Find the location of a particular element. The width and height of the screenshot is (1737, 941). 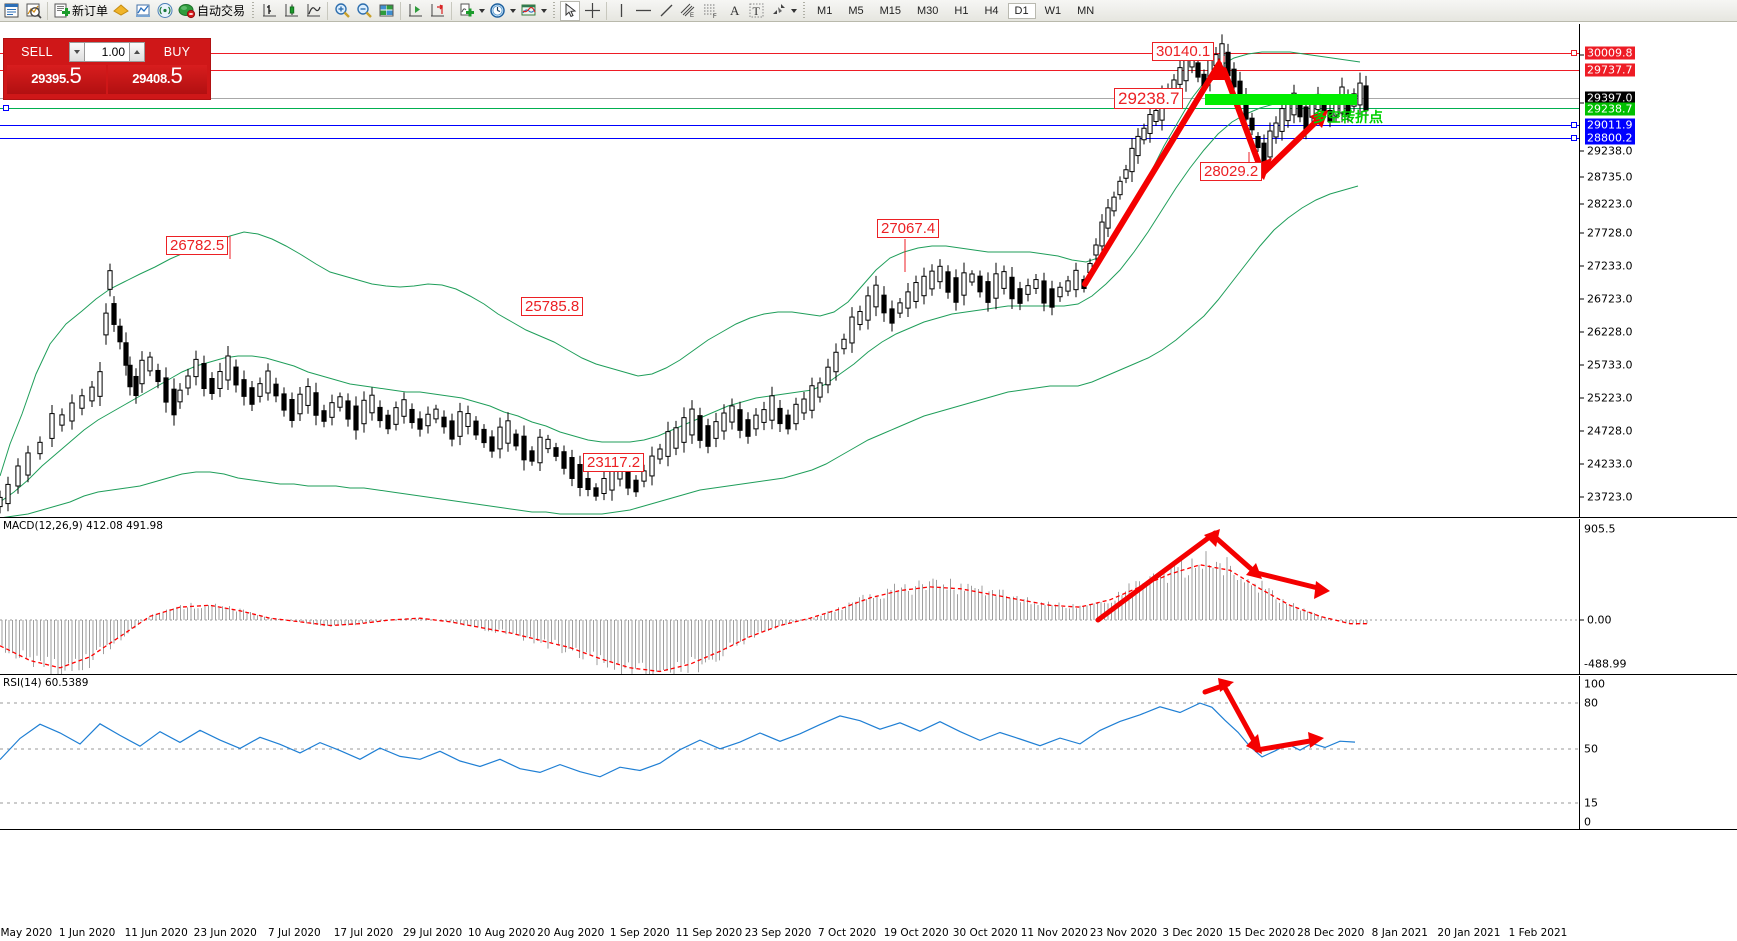

vertical-line-tool-icon is located at coordinates (621, 11).